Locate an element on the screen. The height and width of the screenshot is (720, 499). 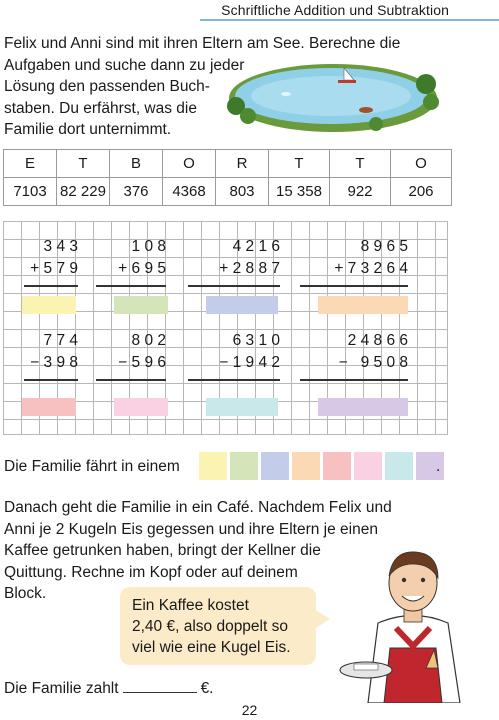
key-letter: E is located at coordinates (30, 163).